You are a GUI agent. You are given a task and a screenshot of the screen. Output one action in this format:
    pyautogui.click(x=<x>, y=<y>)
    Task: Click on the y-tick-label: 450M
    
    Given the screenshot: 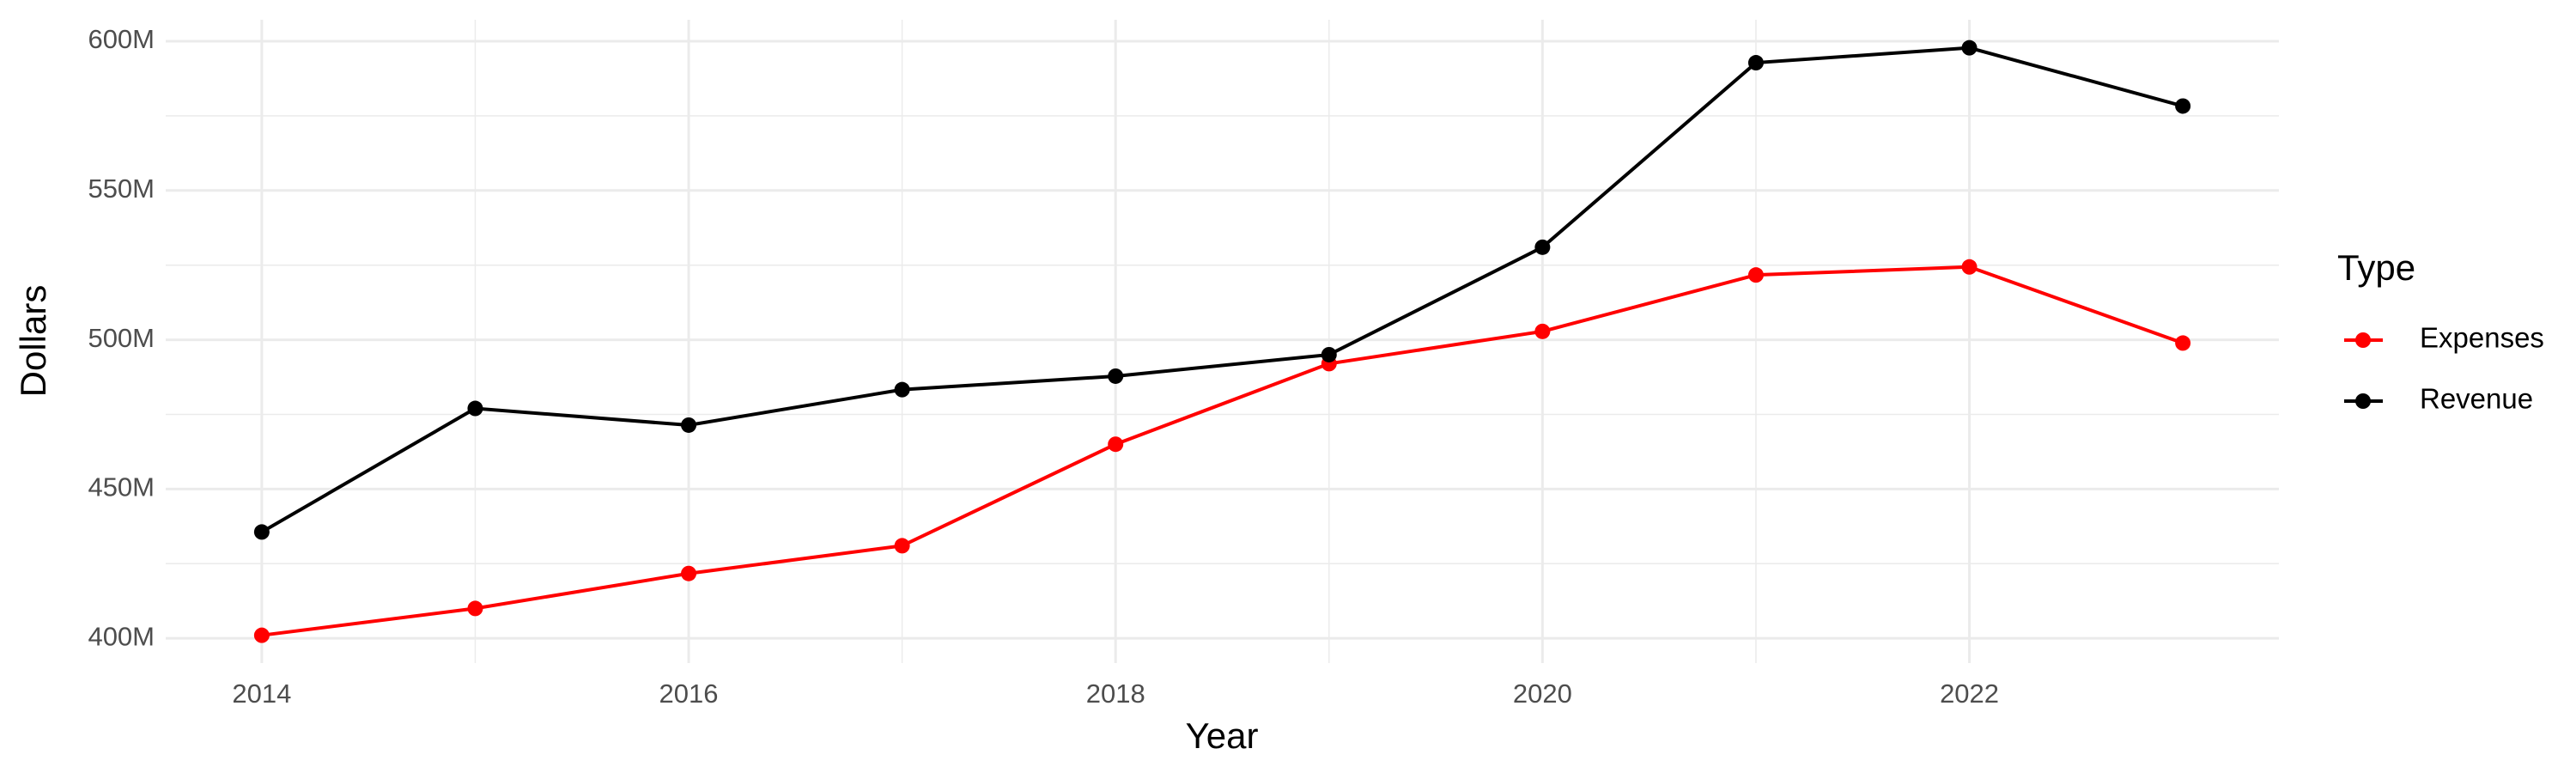 What is the action you would take?
    pyautogui.click(x=122, y=487)
    